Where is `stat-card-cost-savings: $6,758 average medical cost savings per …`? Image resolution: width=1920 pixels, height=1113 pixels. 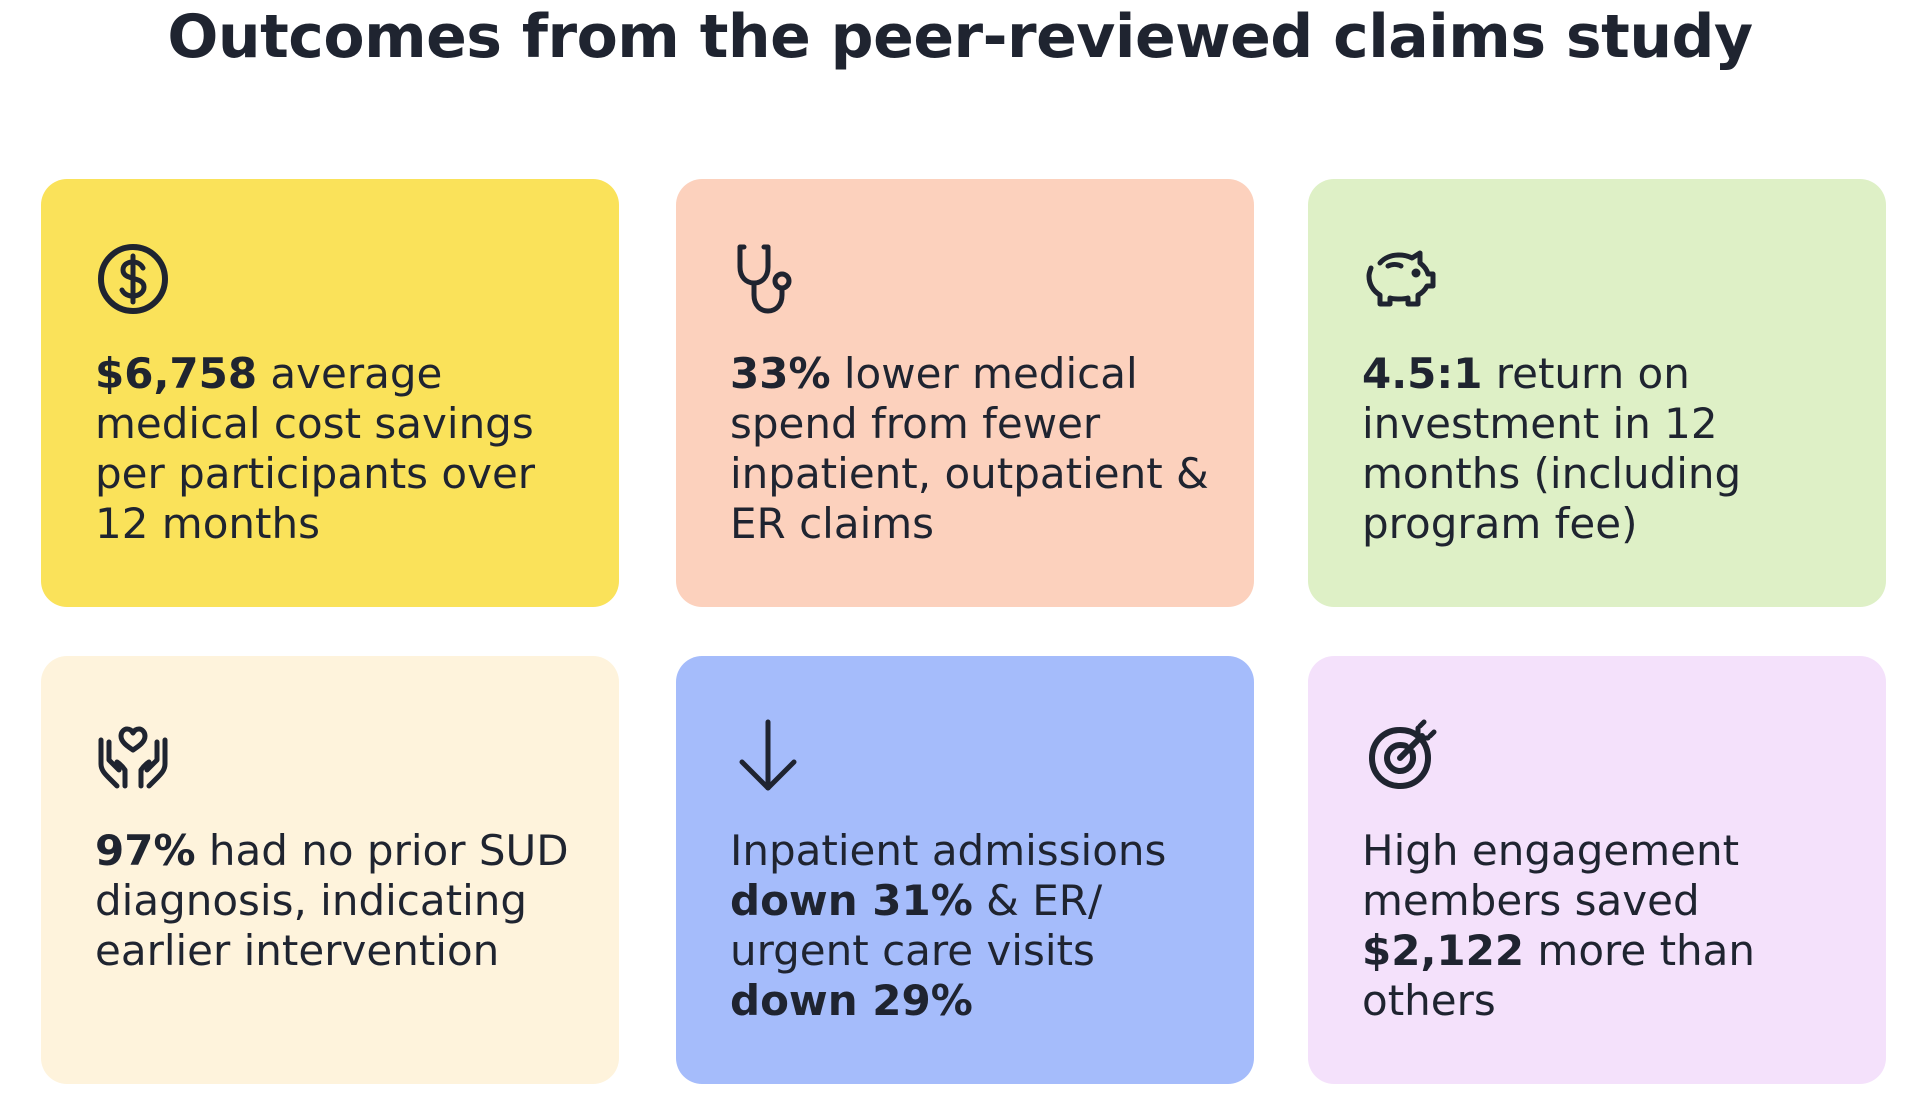 stat-card-cost-savings: $6,758 average medical cost savings per … is located at coordinates (330, 393).